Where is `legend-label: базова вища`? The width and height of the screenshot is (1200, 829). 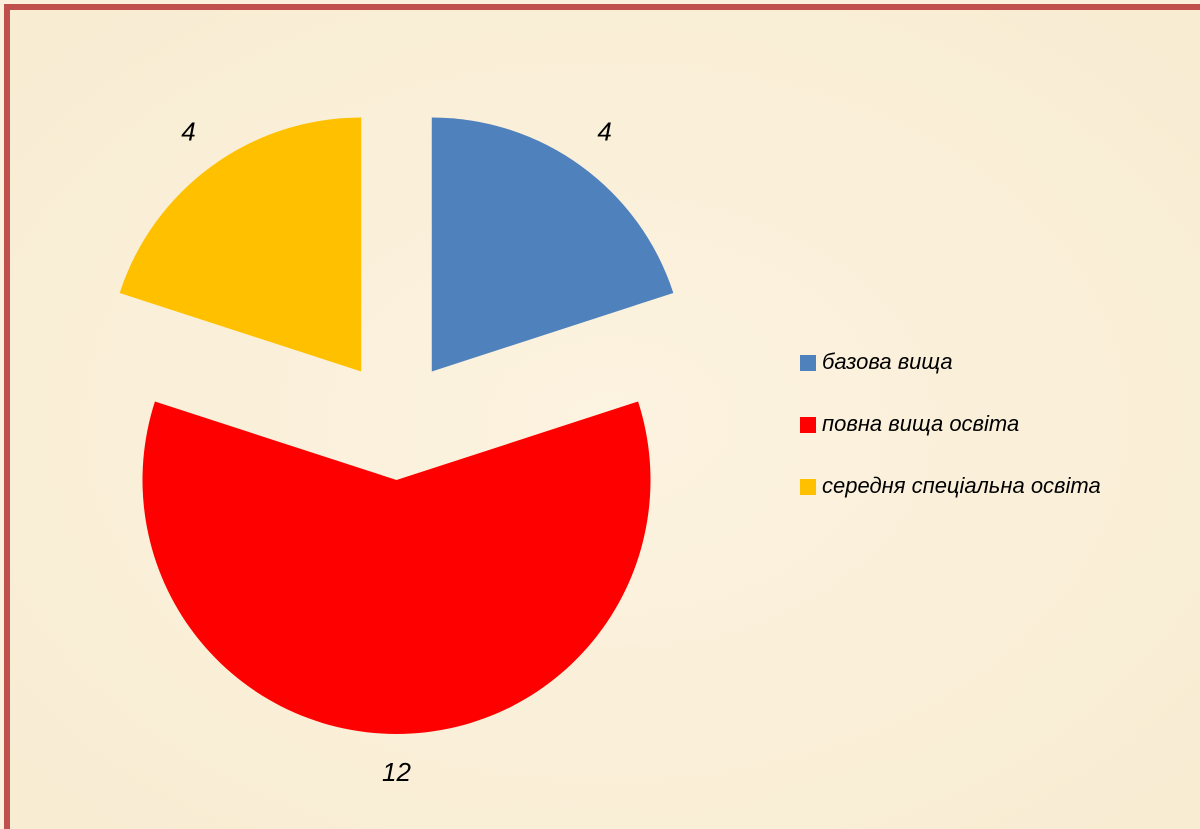 legend-label: базова вища is located at coordinates (887, 361).